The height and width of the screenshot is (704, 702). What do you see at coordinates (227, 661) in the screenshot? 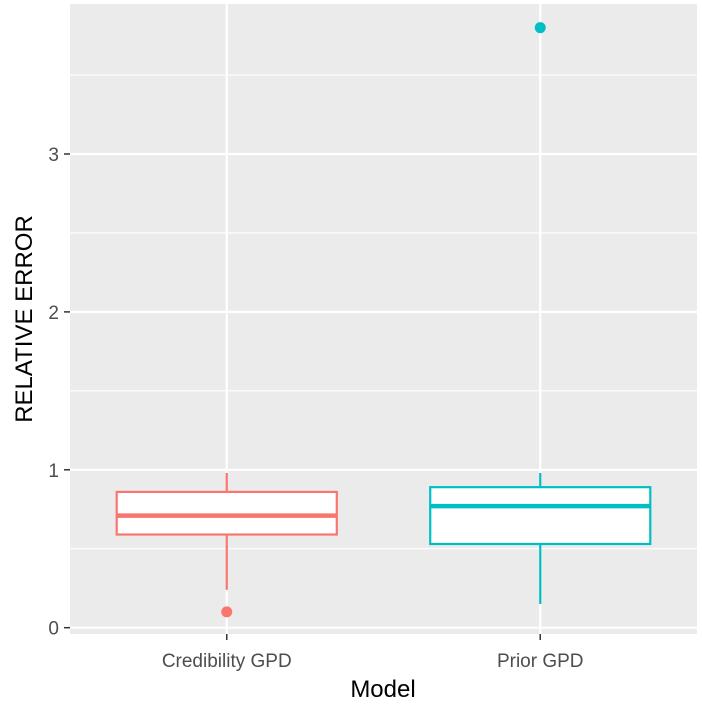
I see `x-tick-label: Credibility GPD` at bounding box center [227, 661].